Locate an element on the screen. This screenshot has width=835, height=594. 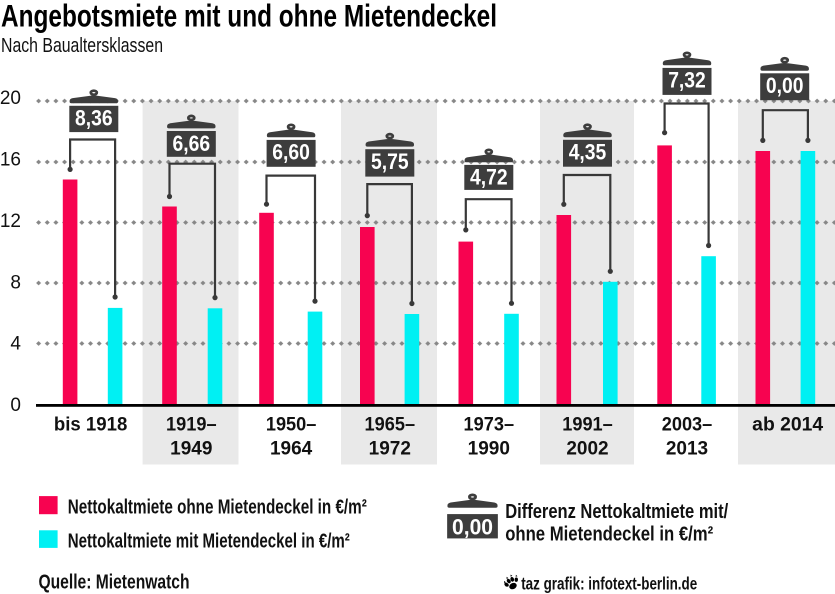
svg-text: 1965– is located at coordinates (390, 425).